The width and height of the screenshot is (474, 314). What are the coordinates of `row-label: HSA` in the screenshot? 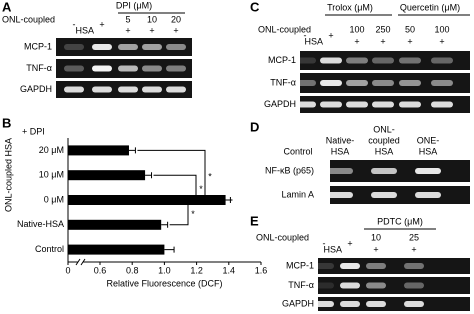 It's located at (313, 41).